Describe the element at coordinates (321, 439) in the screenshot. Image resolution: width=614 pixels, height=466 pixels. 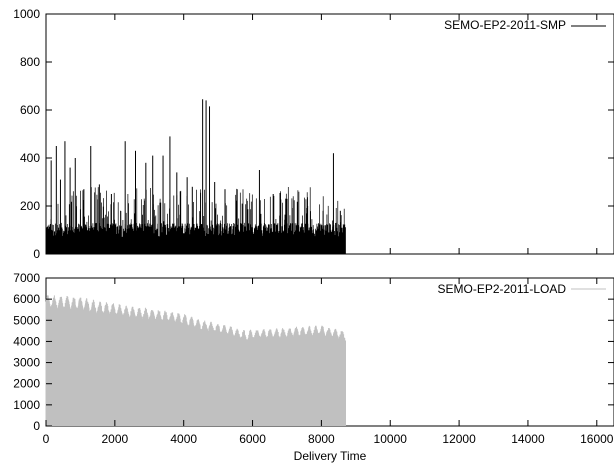
I see `load-xtick-label-4: 8000` at that location.